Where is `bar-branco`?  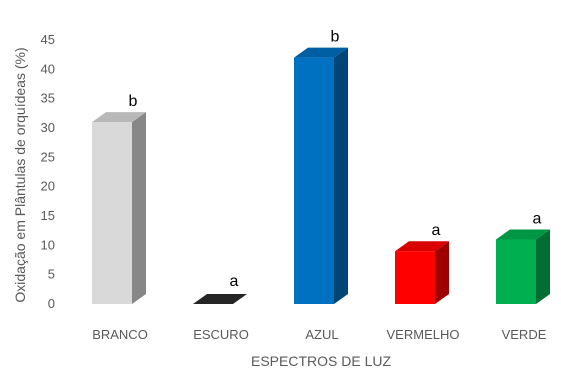 bar-branco is located at coordinates (119, 208).